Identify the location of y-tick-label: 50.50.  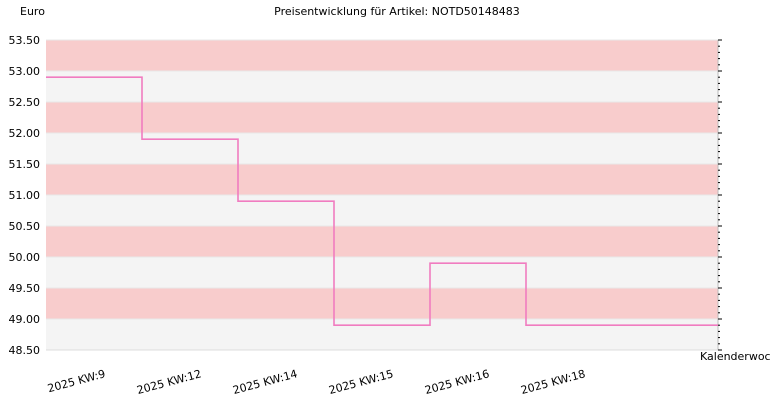
(25, 226).